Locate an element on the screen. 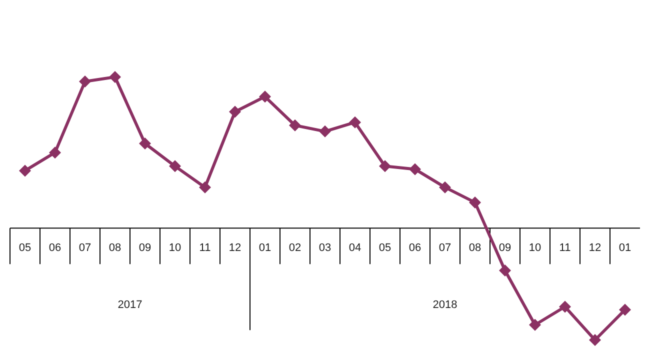 This screenshot has width=650, height=360. x-tick-label: 04 is located at coordinates (355, 248).